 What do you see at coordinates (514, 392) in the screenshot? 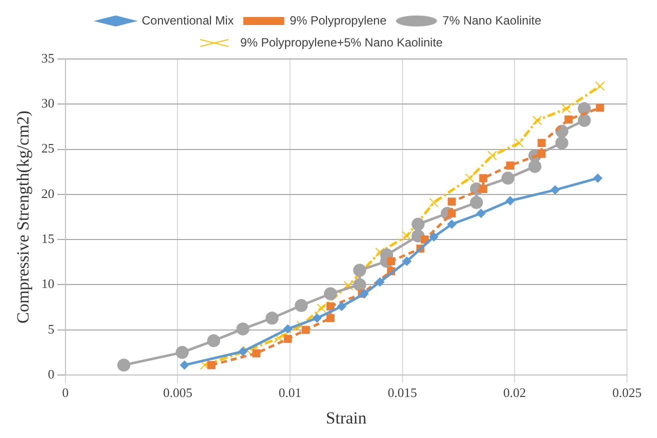
I see `x-tick-label: 0.02` at bounding box center [514, 392].